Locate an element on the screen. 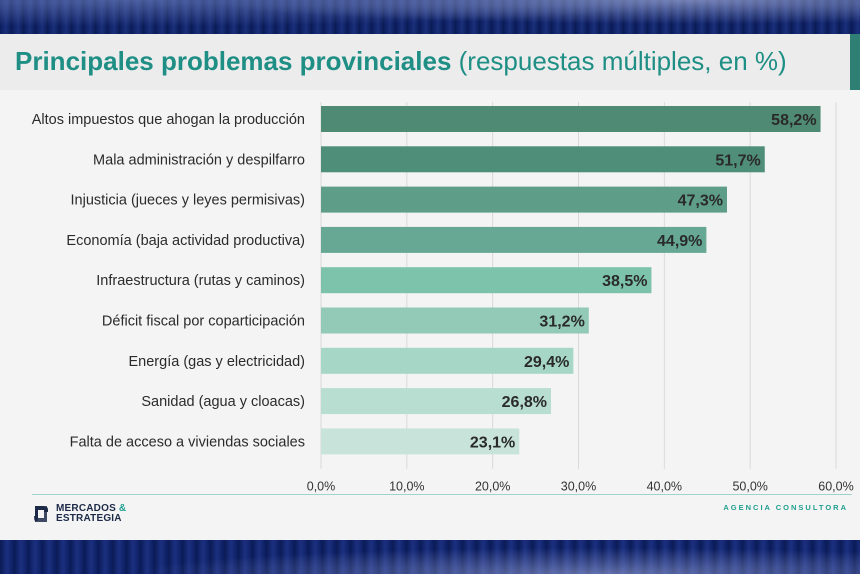  category-label: Déficit fiscal por coparticipación is located at coordinates (203, 322).